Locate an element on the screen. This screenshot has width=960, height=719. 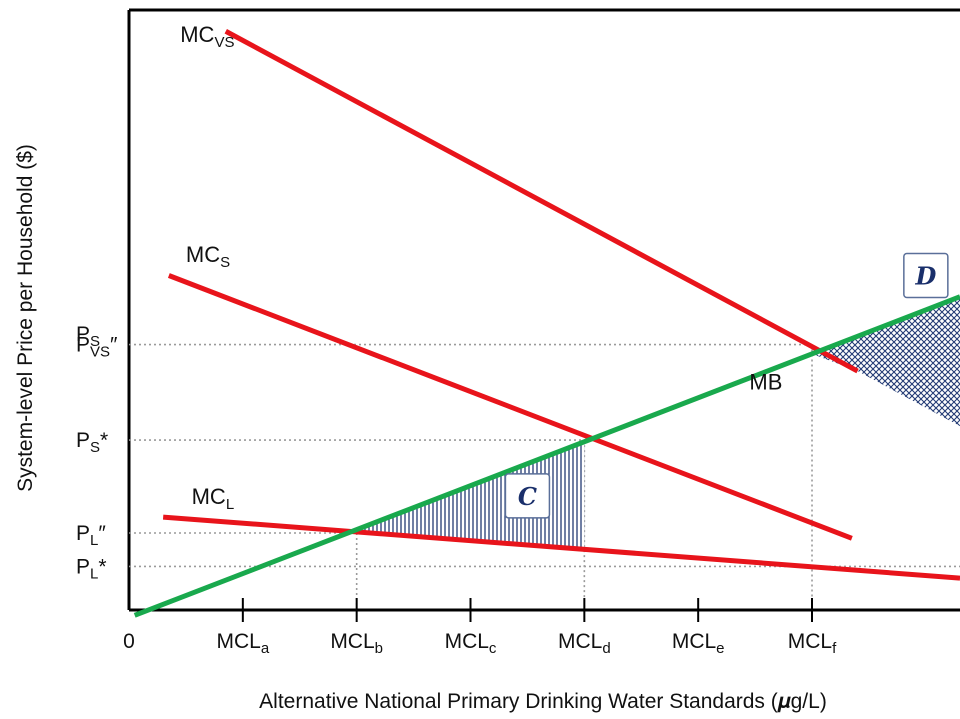
y-tick-label-1: PVS″ is located at coordinates (97, 347).